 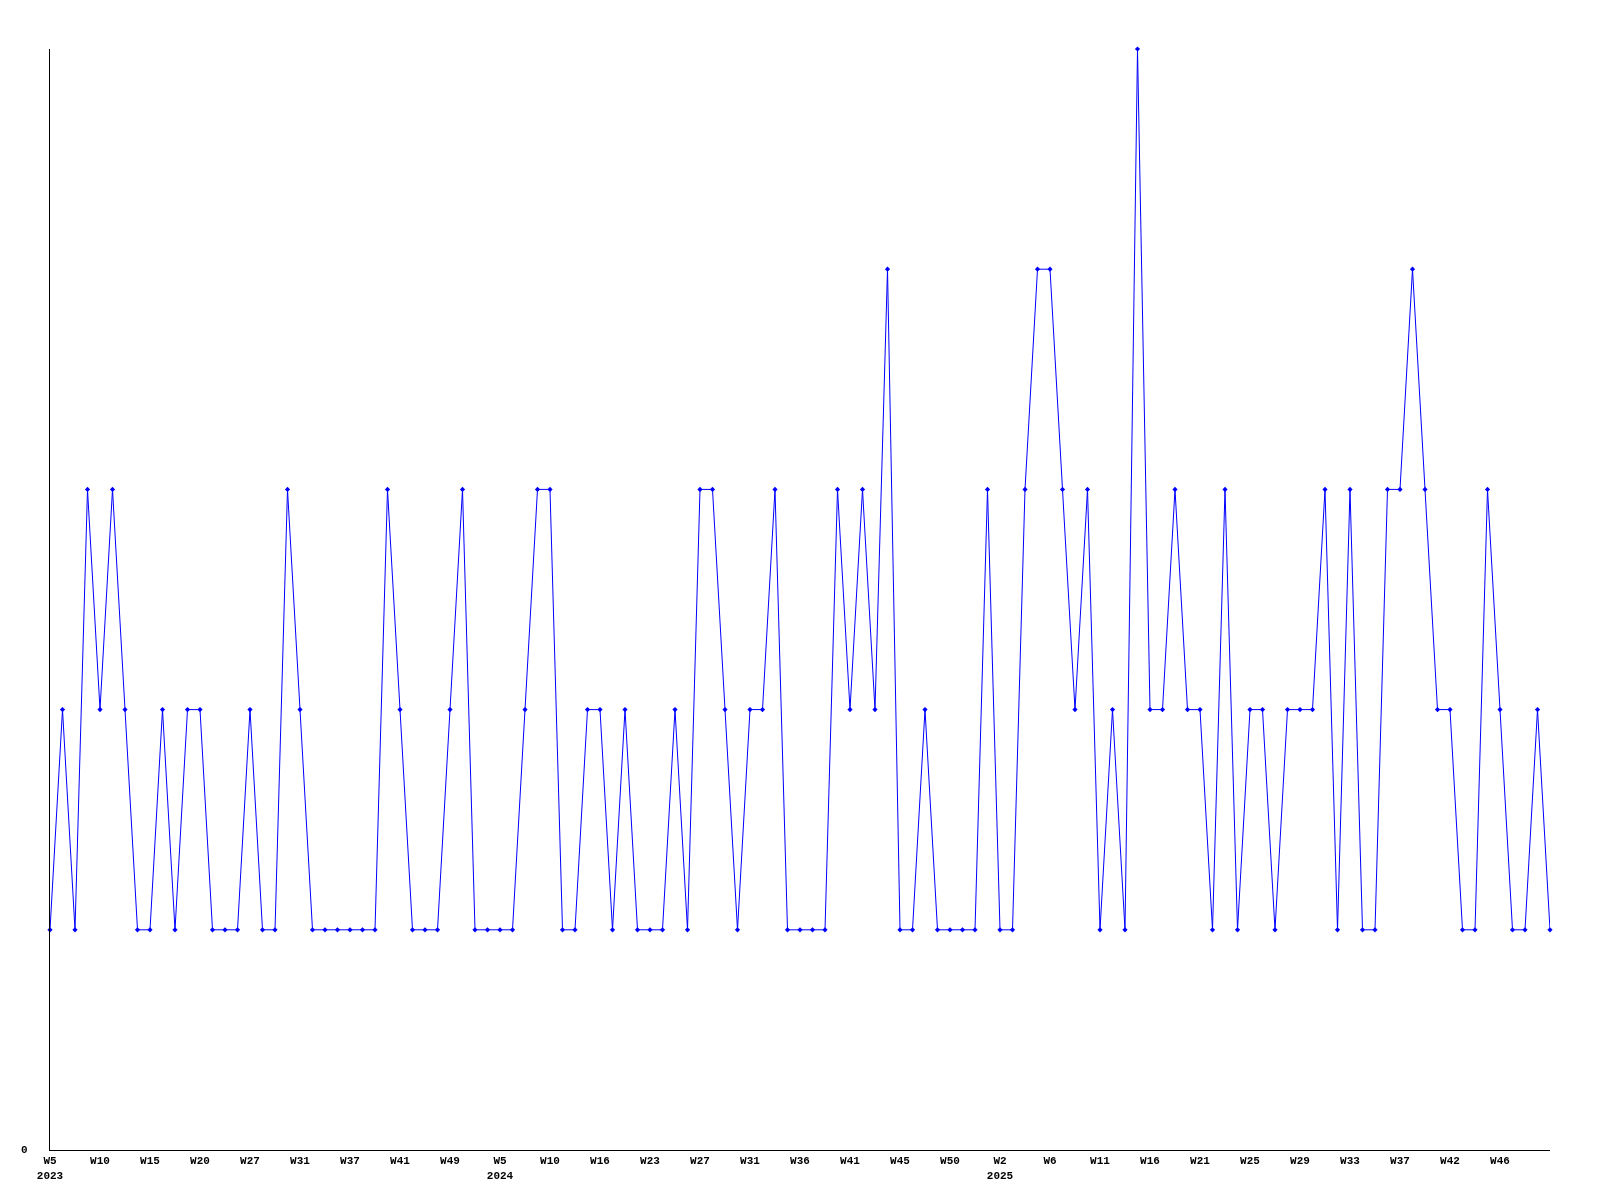 I want to click on x-tick-label: W25, so click(x=1250, y=1161).